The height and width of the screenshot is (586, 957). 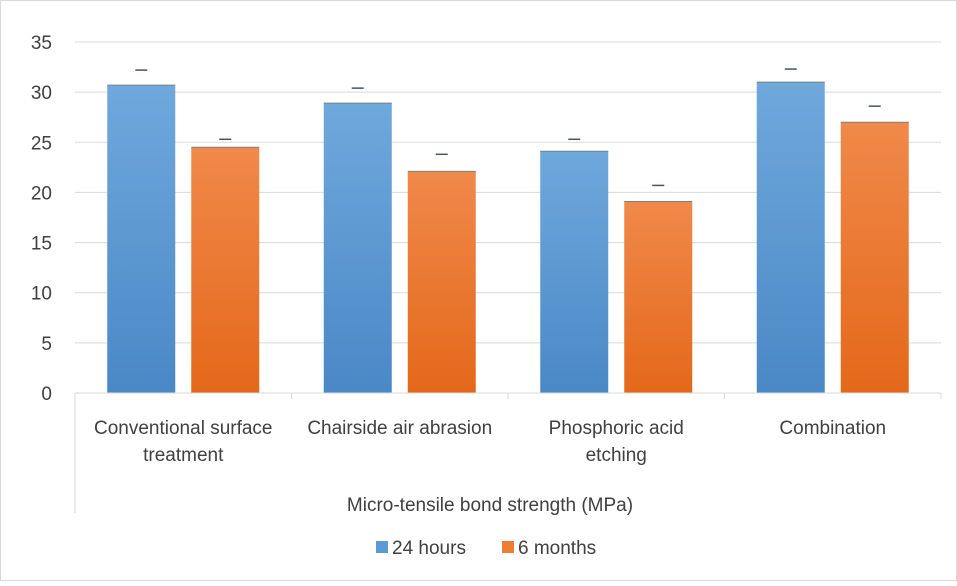 I want to click on y-tick-label: 5, so click(x=46, y=344).